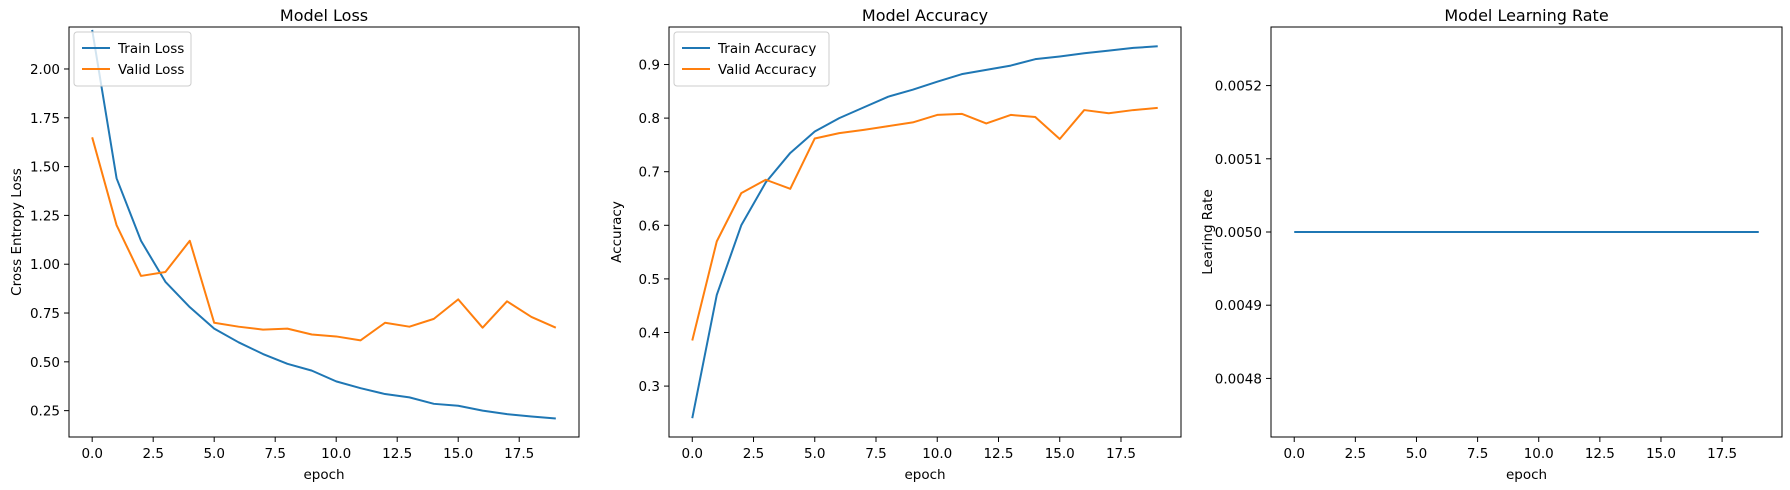  I want to click on accuracy-y-tick-label: 0.8, so click(649, 119).